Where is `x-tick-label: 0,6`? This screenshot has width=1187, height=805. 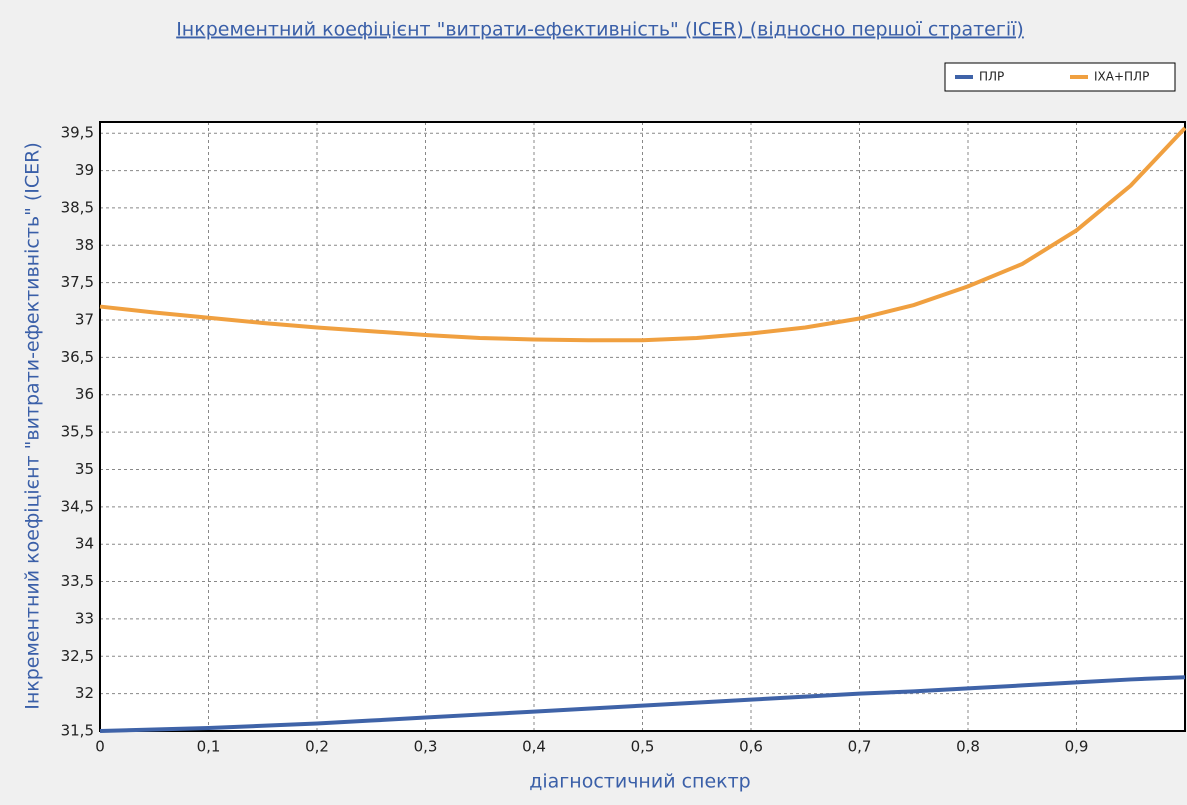 x-tick-label: 0,6 is located at coordinates (751, 747).